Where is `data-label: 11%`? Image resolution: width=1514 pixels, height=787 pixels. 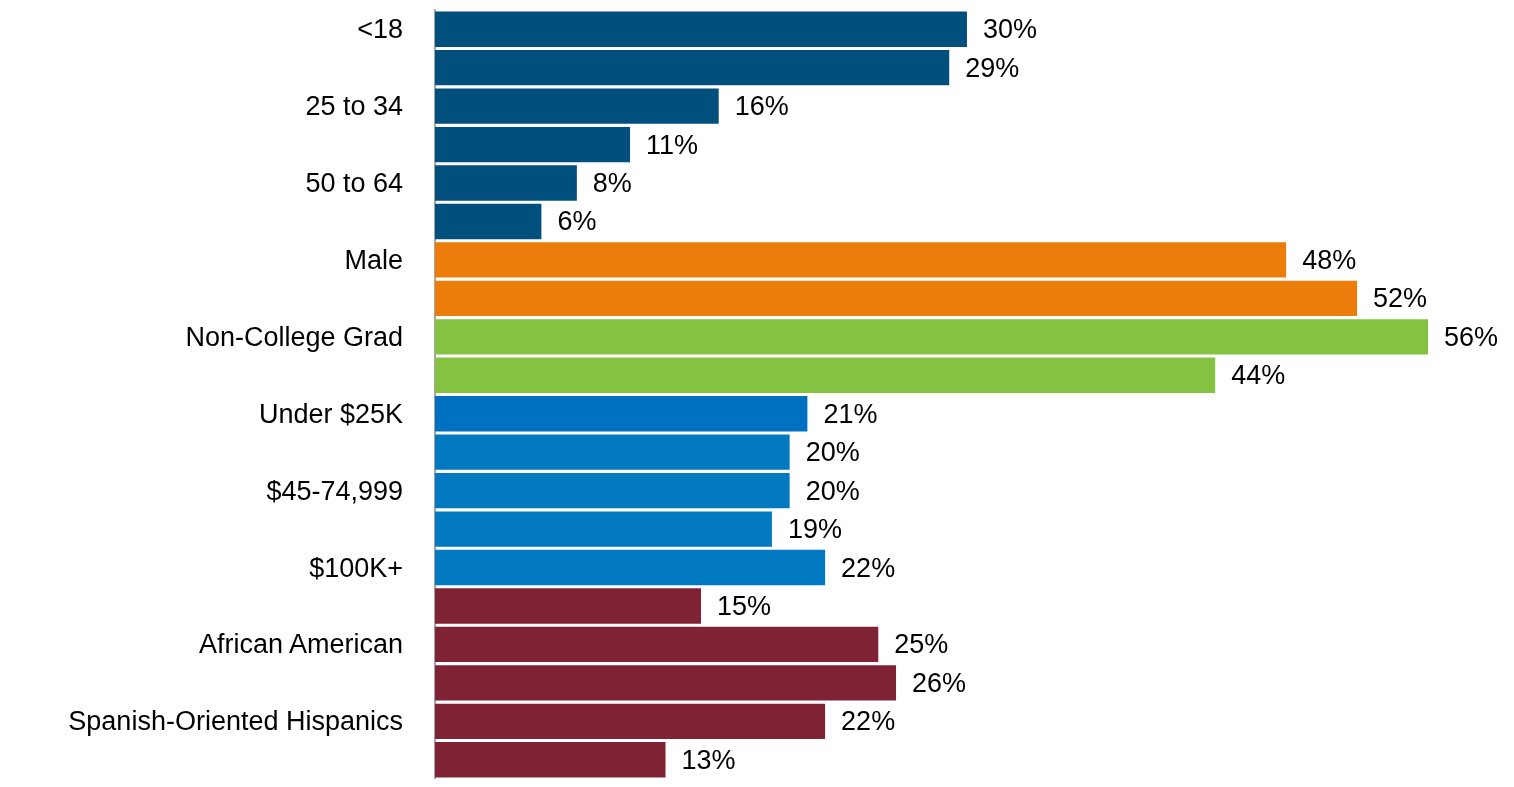
data-label: 11% is located at coordinates (672, 144).